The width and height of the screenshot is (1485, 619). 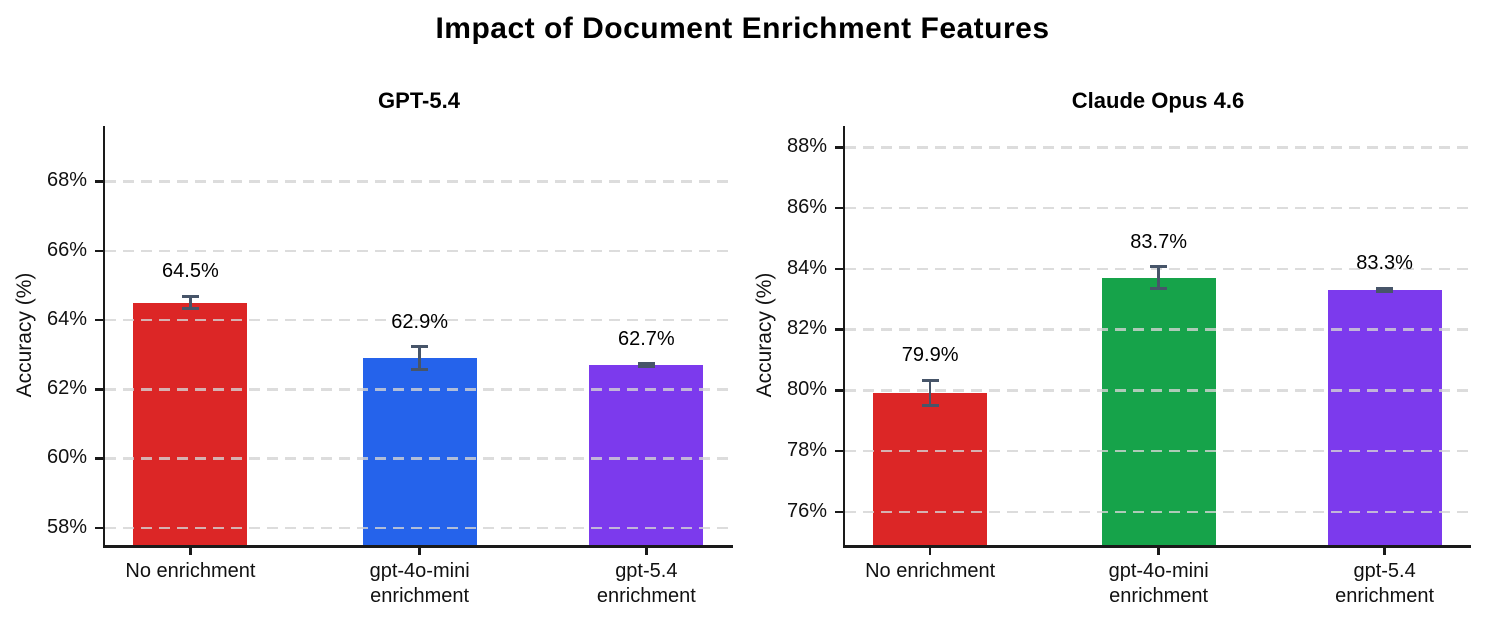 I want to click on y-tick-label: 58%, so click(x=66, y=526).